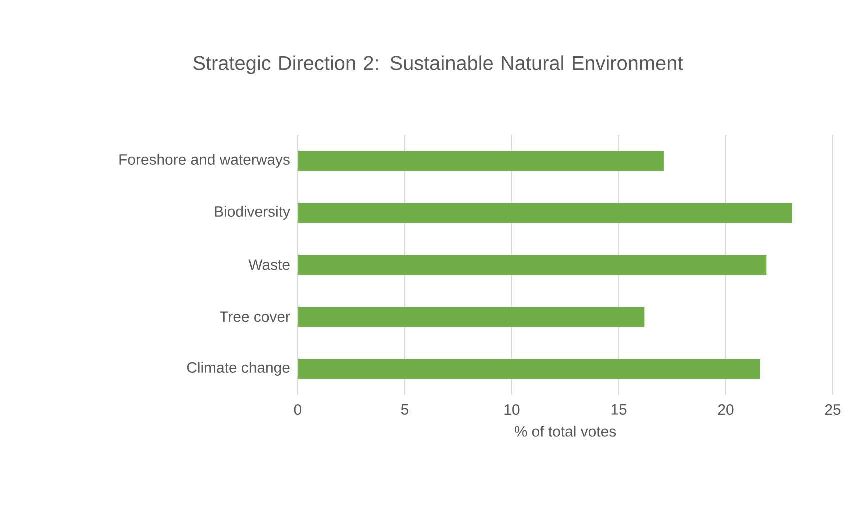  What do you see at coordinates (833, 410) in the screenshot?
I see `x-tick-label: 25` at bounding box center [833, 410].